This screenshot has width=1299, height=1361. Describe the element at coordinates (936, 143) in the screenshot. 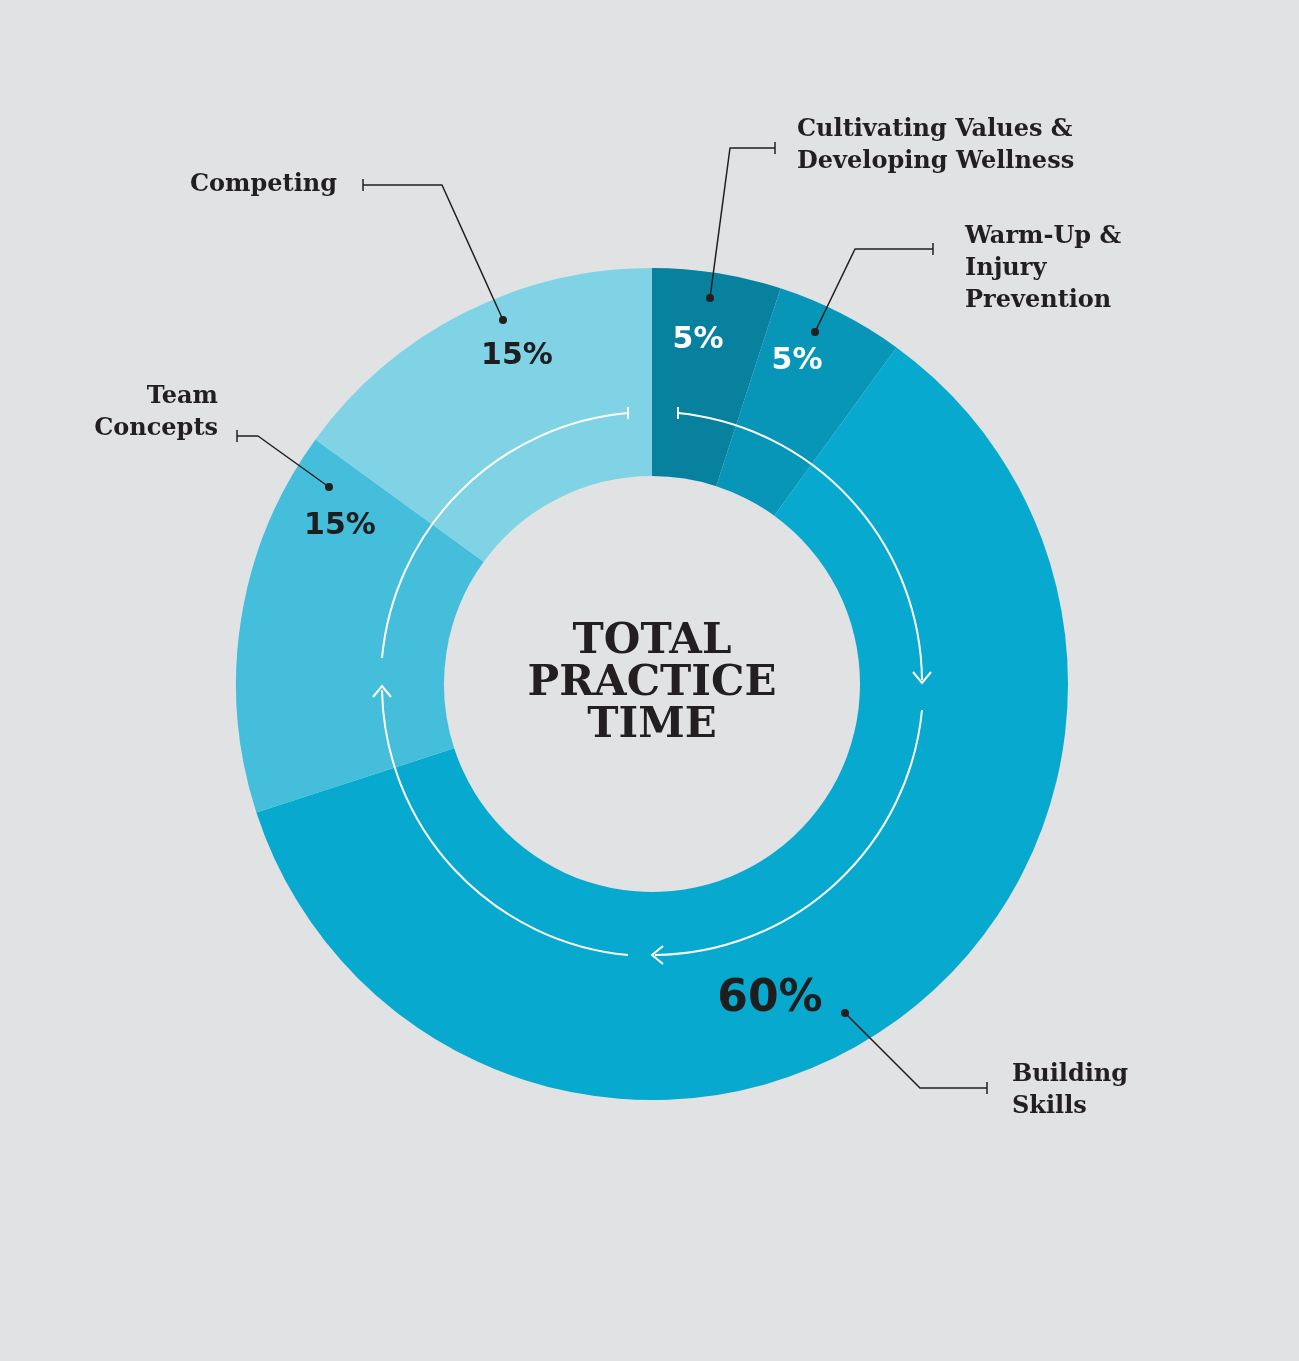

I see `slice-label: Cultivating Values & Developing Wellness` at that location.